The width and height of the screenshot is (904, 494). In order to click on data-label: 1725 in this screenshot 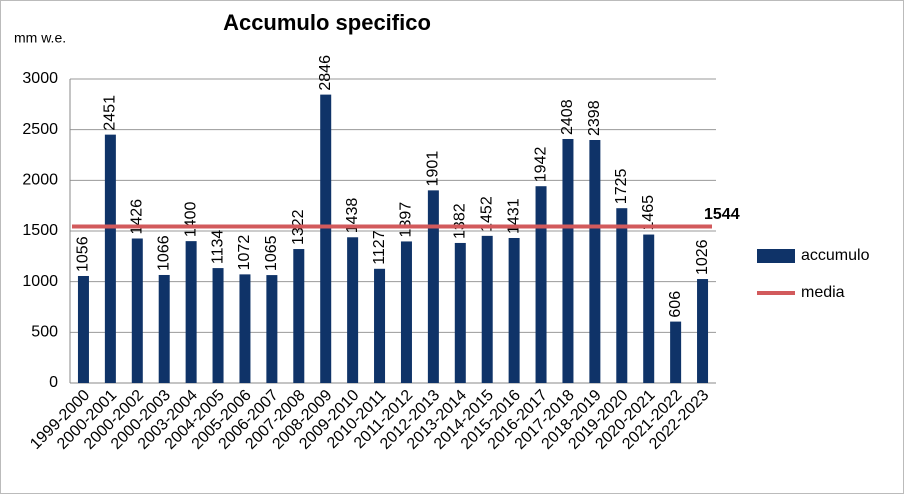, I will do `click(621, 187)`.